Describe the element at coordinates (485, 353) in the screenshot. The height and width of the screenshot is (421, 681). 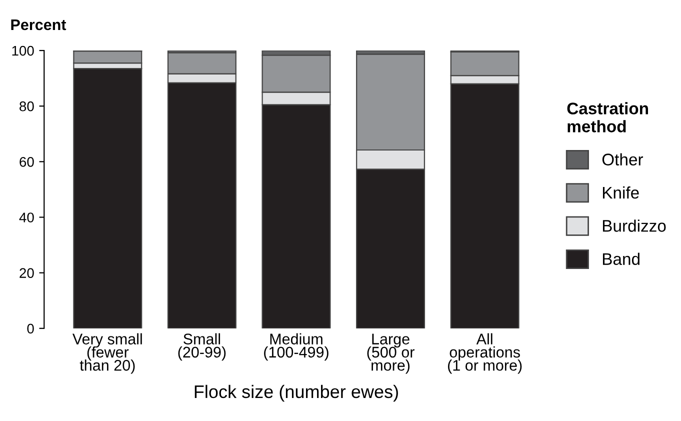
I see `x-tick-label: All operations (1 or more)` at that location.